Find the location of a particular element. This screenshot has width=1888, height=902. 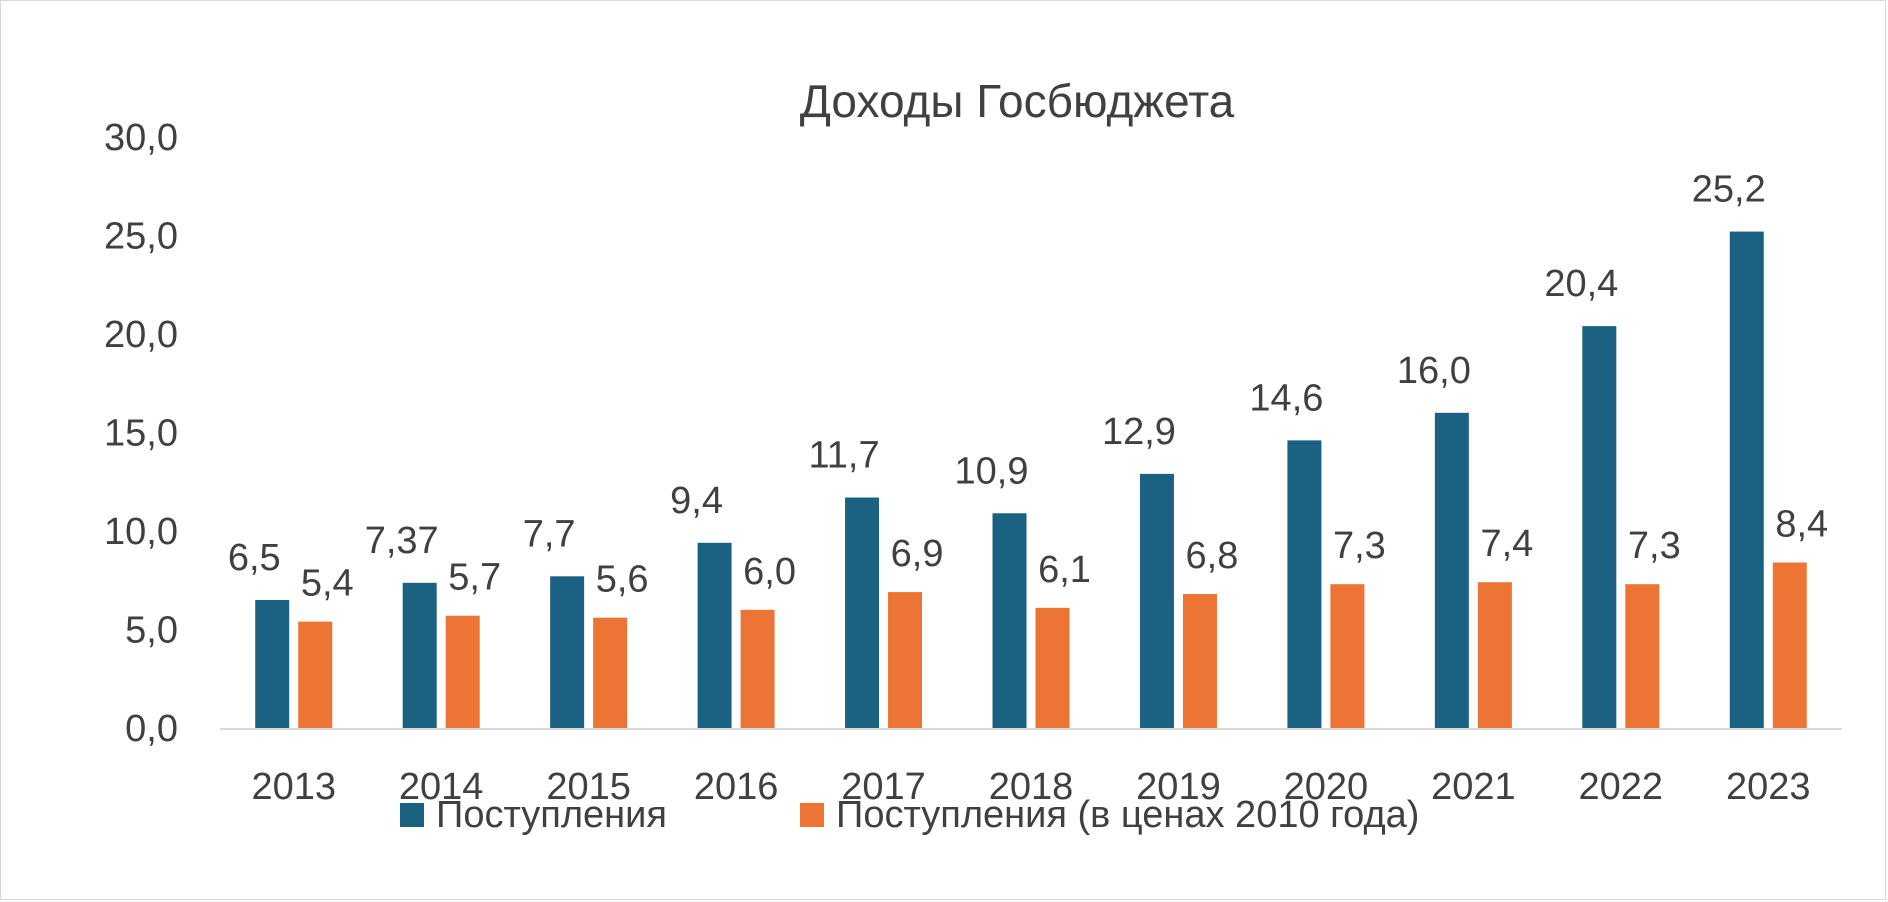

legend-label-revenue-2010-prices: Поступления (в ценах 2010 года) is located at coordinates (1127, 815).